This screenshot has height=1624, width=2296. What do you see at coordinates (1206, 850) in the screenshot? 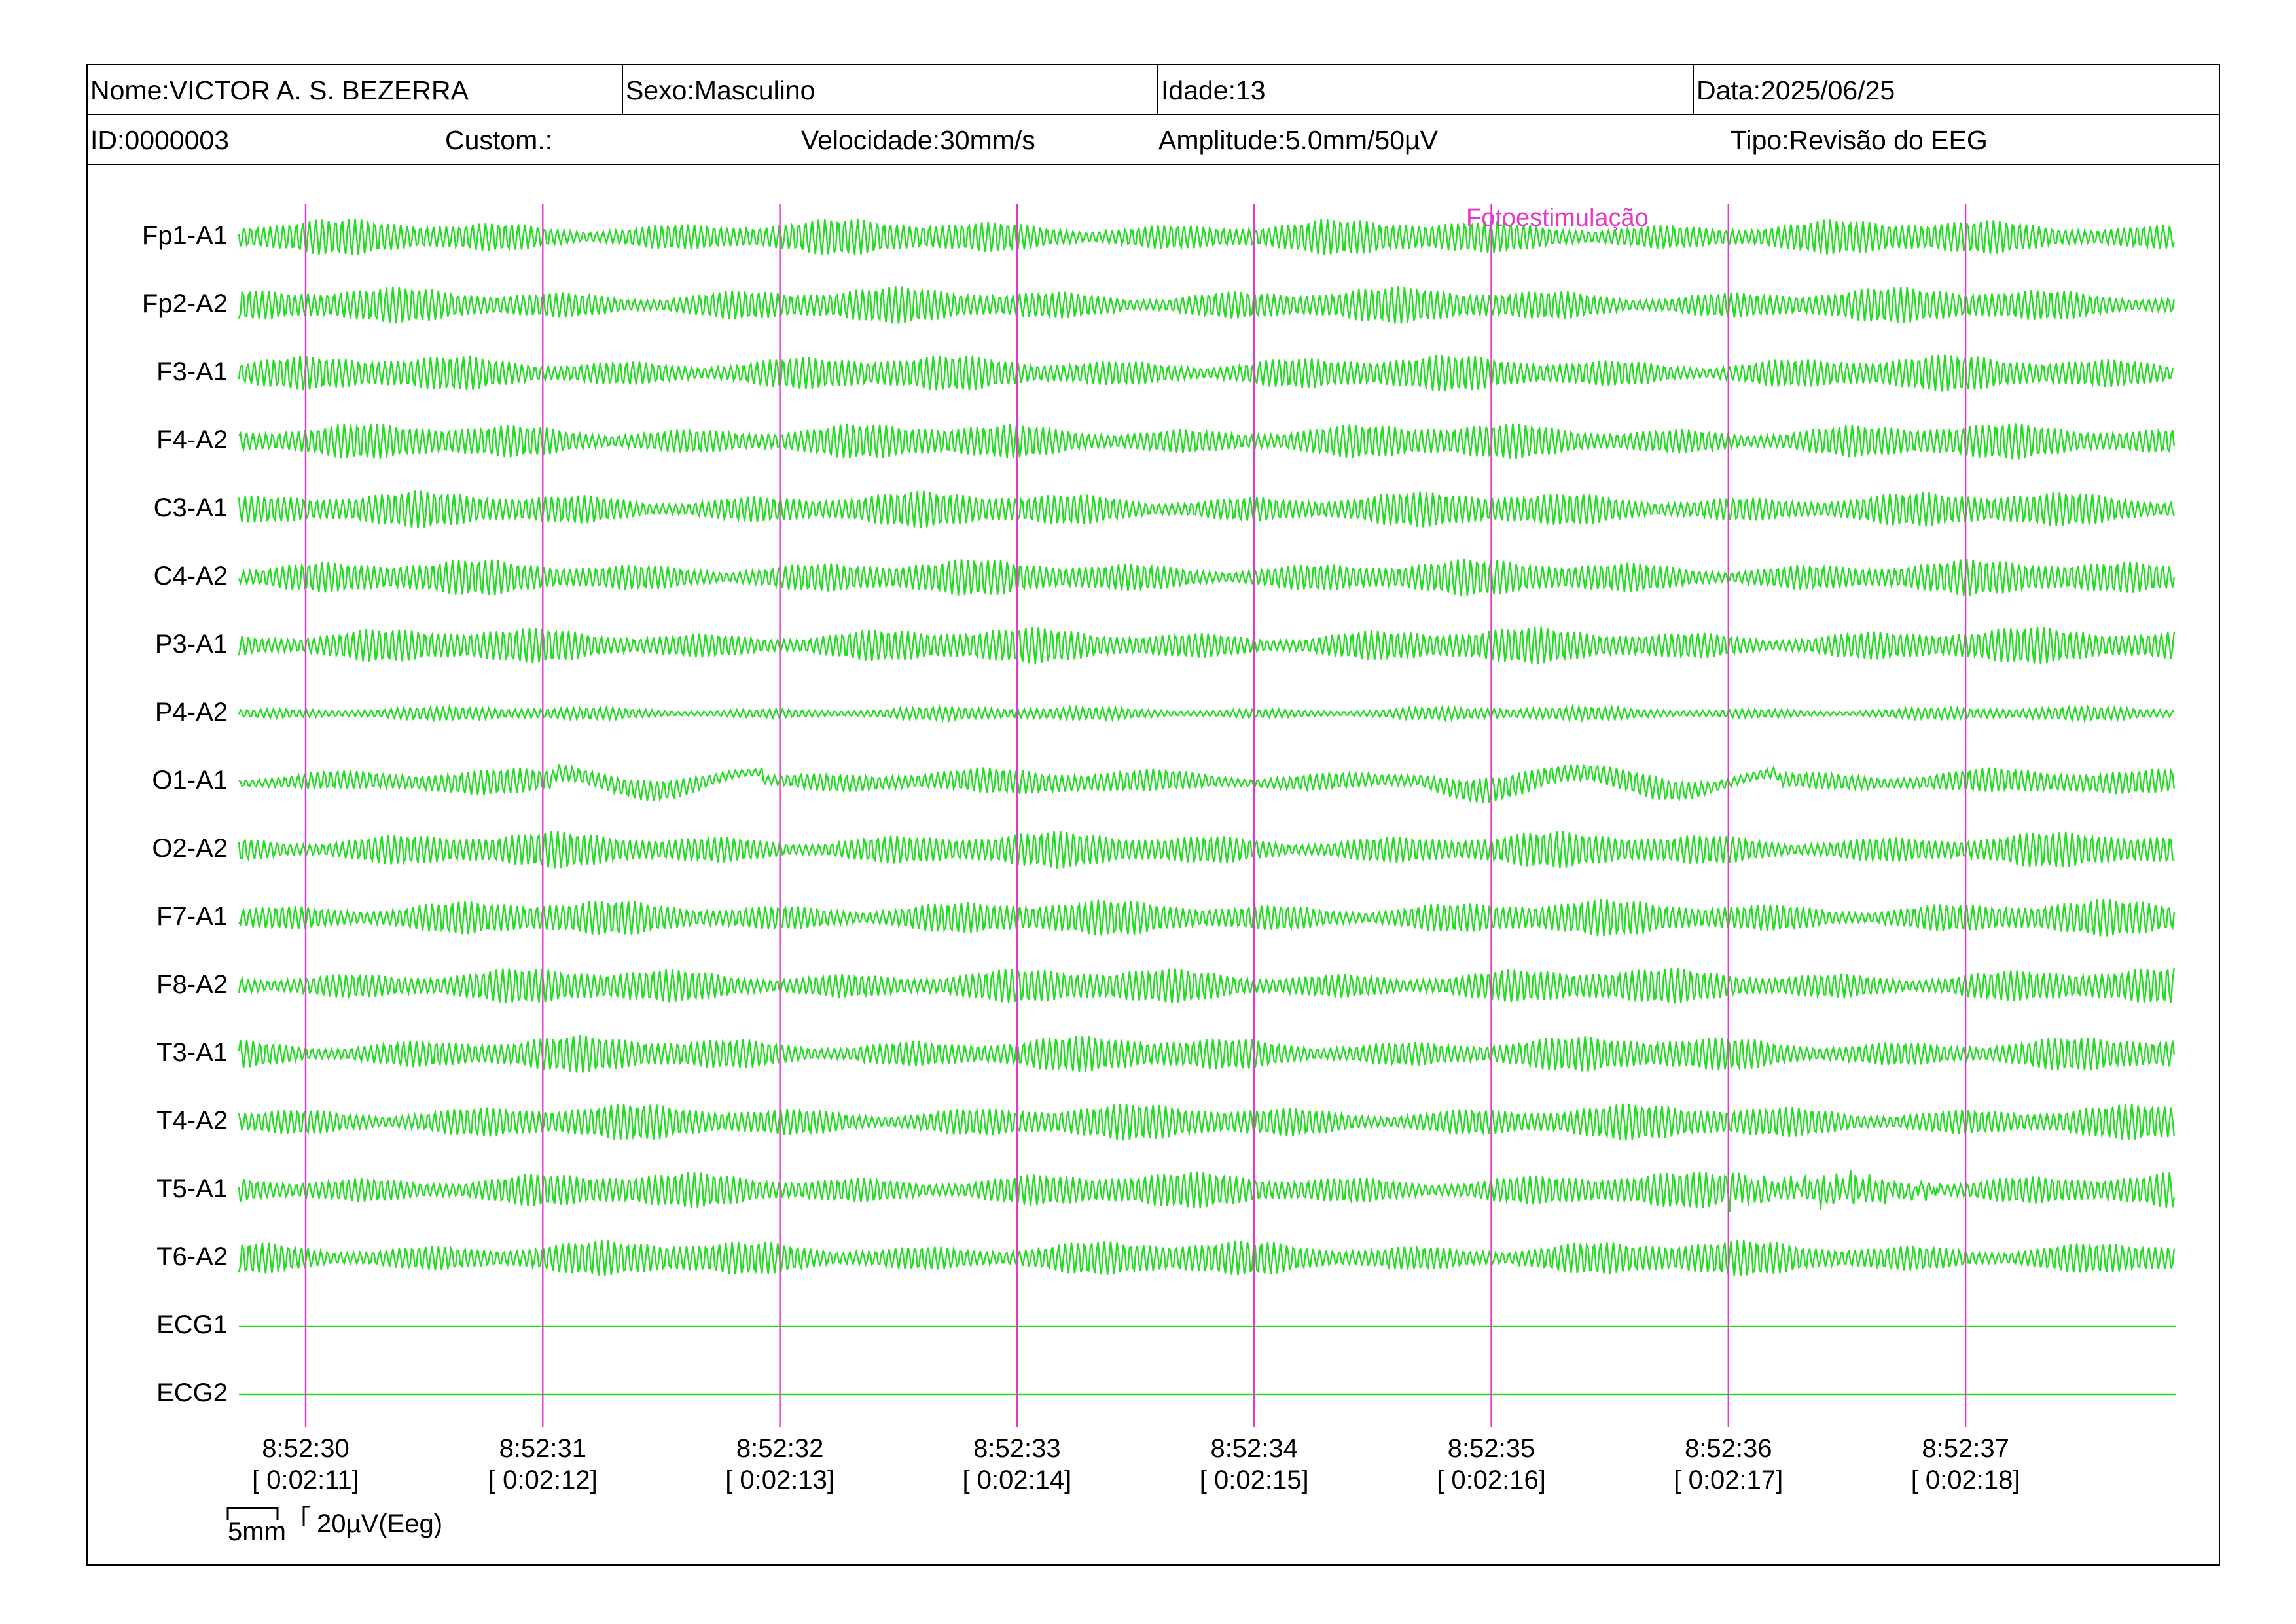
I see `eeg-trace-o2-a2` at bounding box center [1206, 850].